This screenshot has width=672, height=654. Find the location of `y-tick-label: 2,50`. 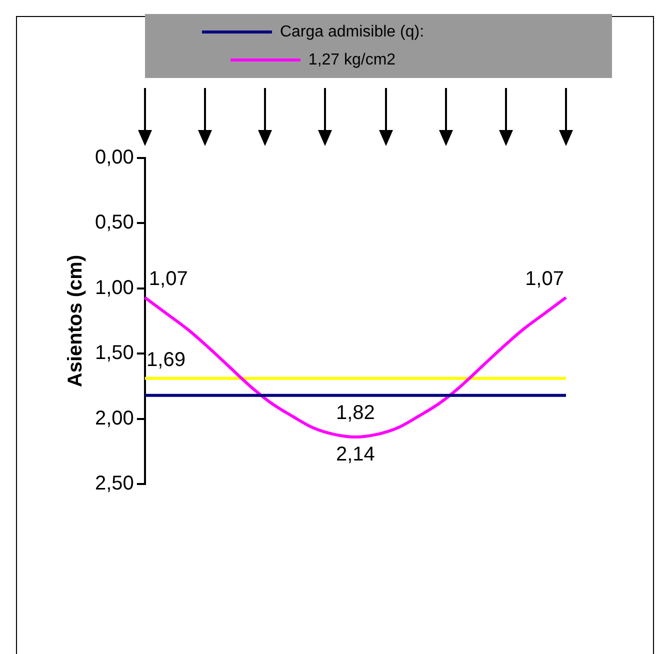

y-tick-label: 2,50 is located at coordinates (114, 483).